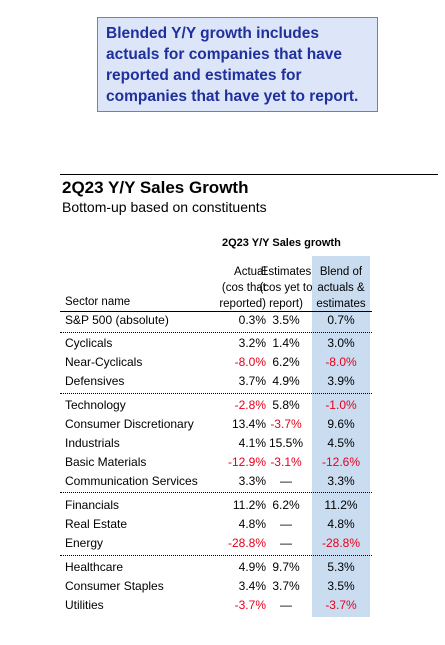 This screenshot has height=645, width=445. What do you see at coordinates (94, 567) in the screenshot?
I see `sector-cell: Healthcare` at bounding box center [94, 567].